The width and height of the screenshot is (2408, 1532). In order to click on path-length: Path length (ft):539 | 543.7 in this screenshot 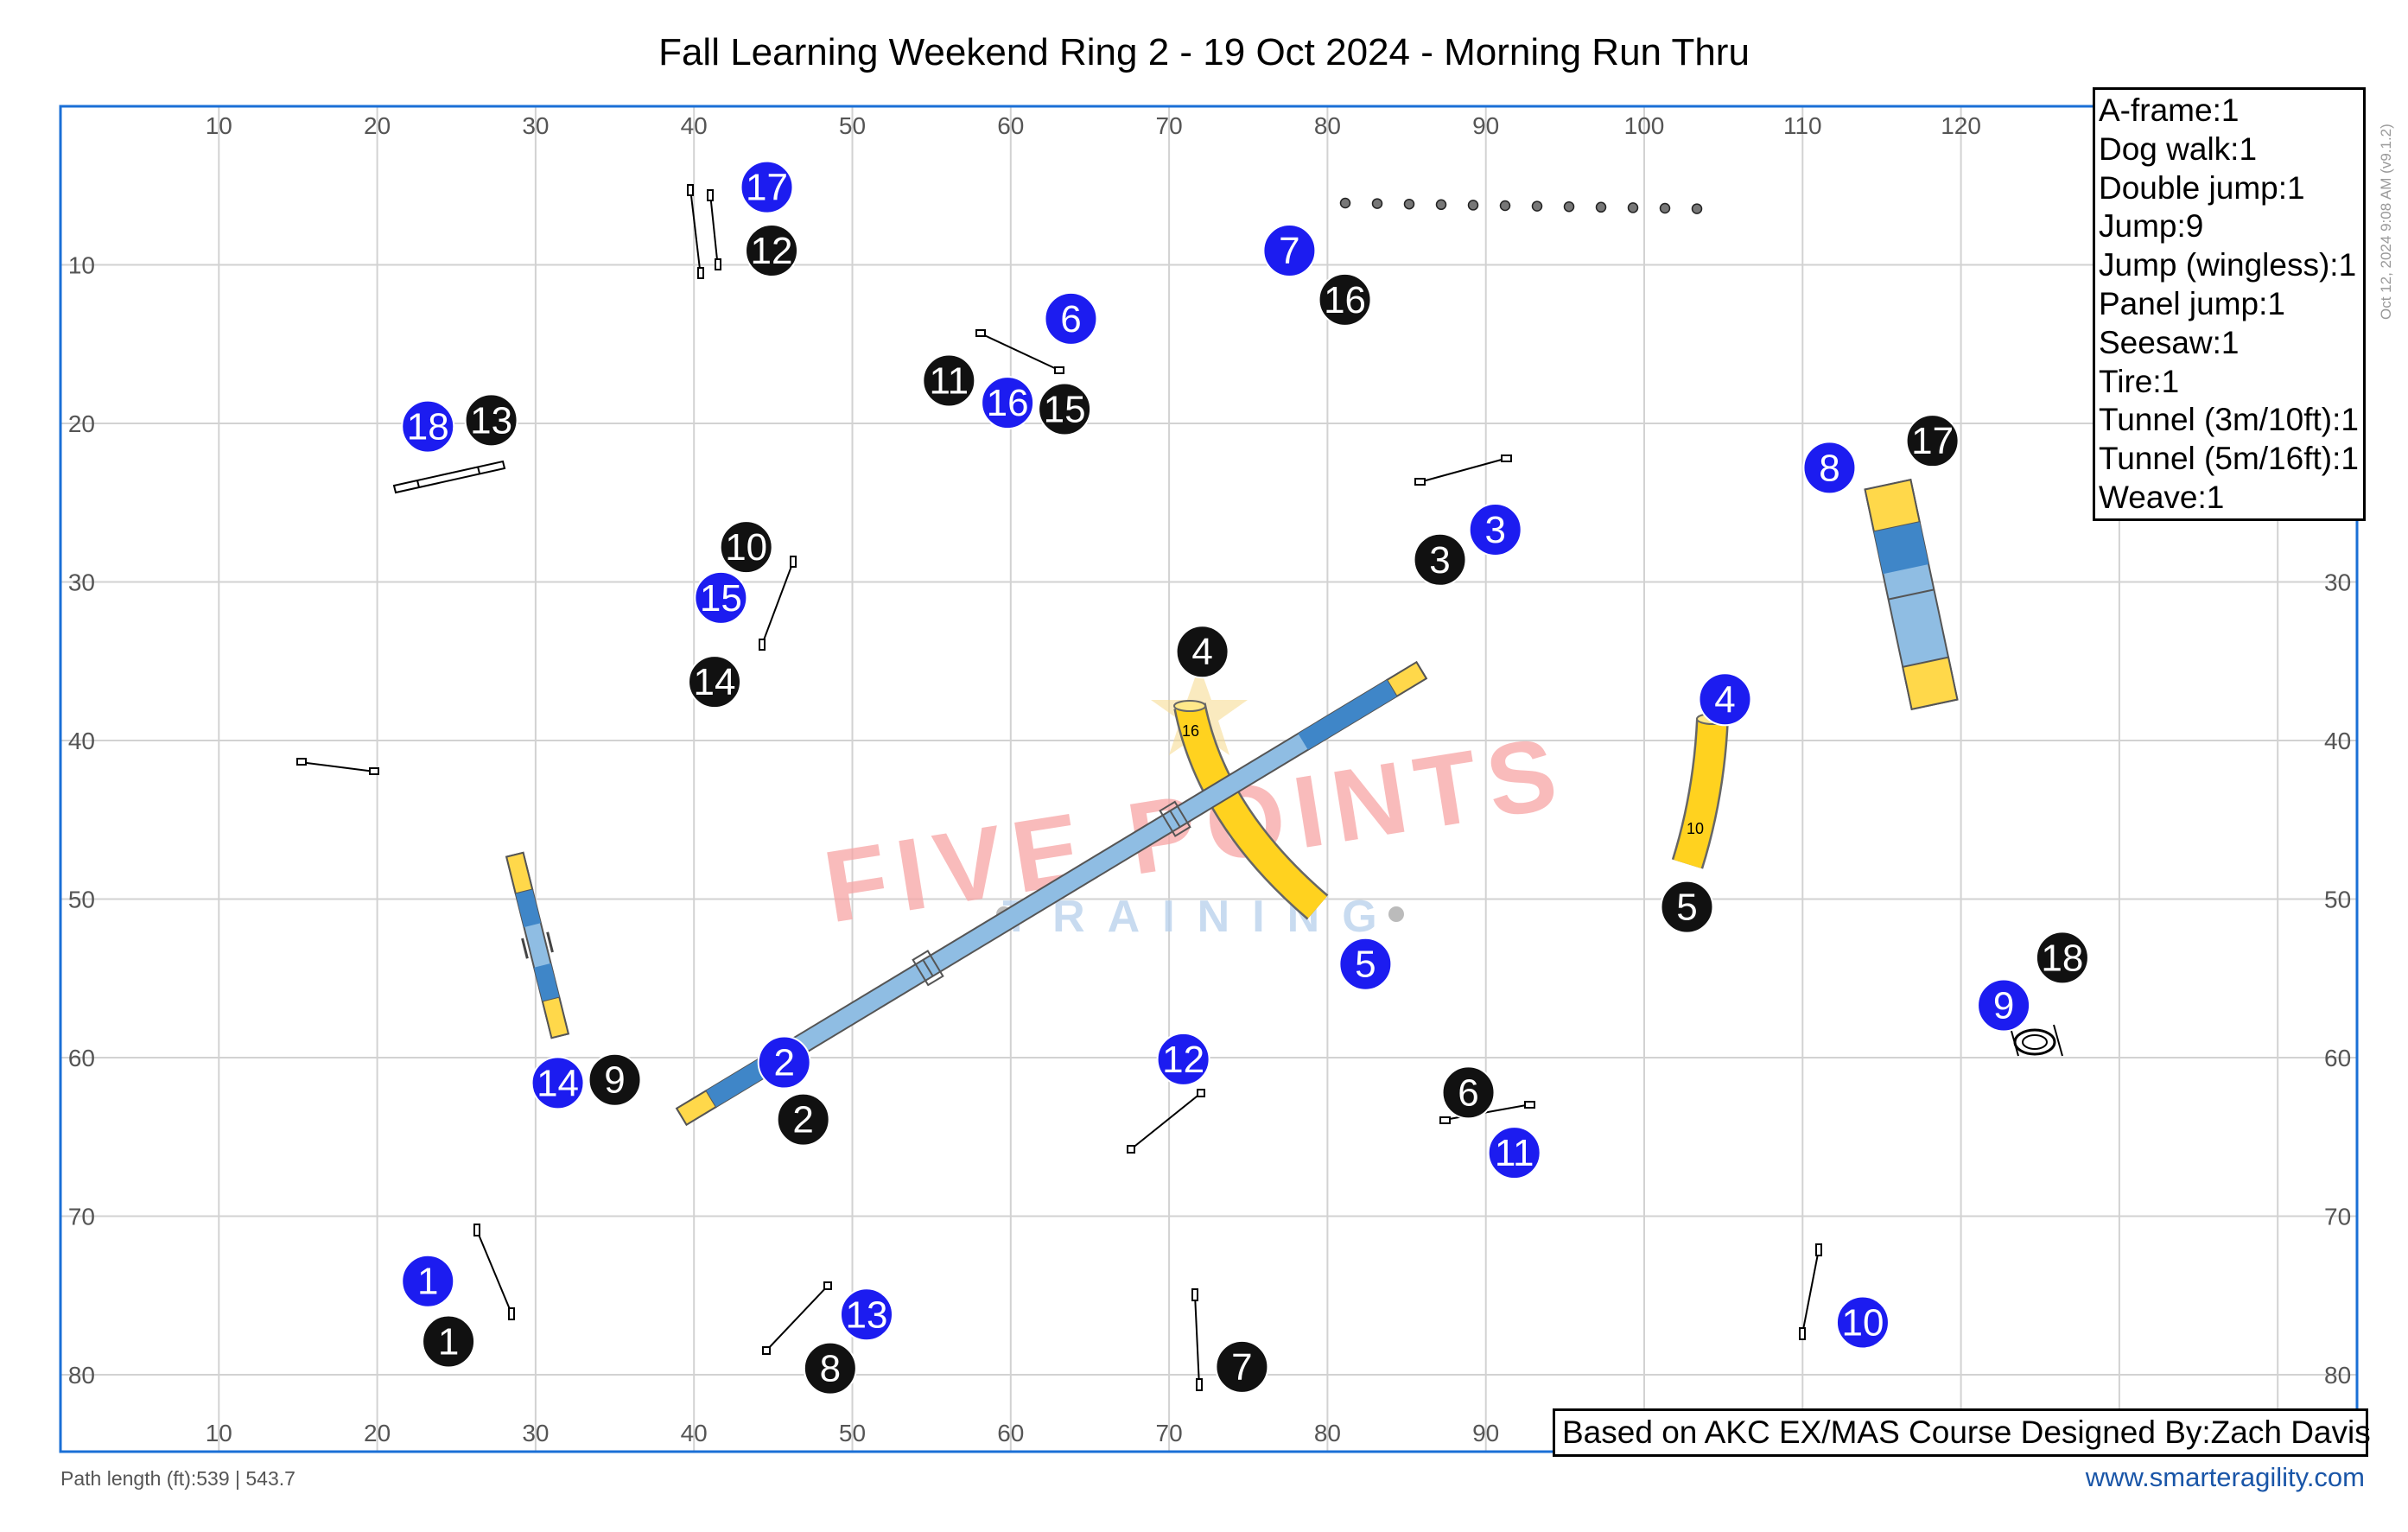, I will do `click(177, 1478)`.